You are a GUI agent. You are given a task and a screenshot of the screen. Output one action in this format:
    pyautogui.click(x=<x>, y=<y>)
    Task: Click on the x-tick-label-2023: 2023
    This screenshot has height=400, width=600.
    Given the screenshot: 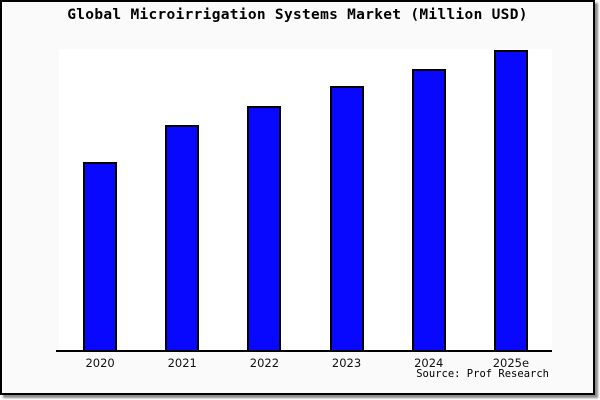 What is the action you would take?
    pyautogui.click(x=346, y=363)
    